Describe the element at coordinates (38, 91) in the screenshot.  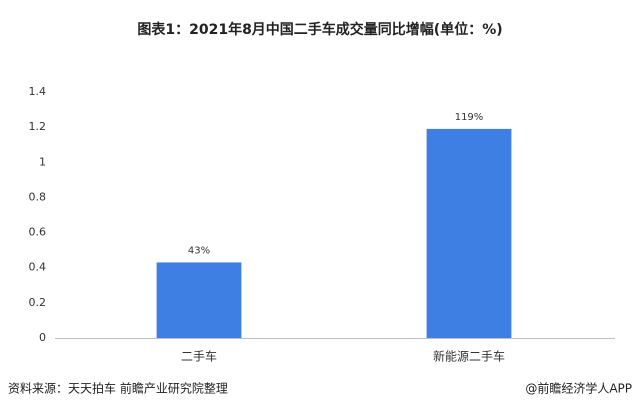
I see `y-tick-label: 1.4` at that location.